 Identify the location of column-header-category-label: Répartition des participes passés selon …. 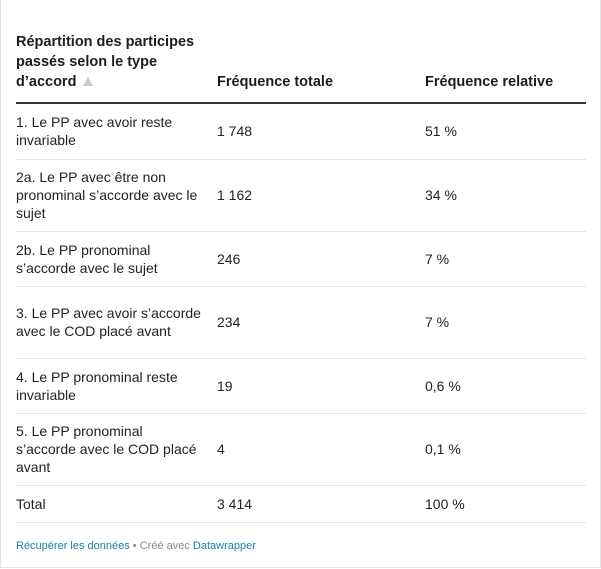
(105, 62).